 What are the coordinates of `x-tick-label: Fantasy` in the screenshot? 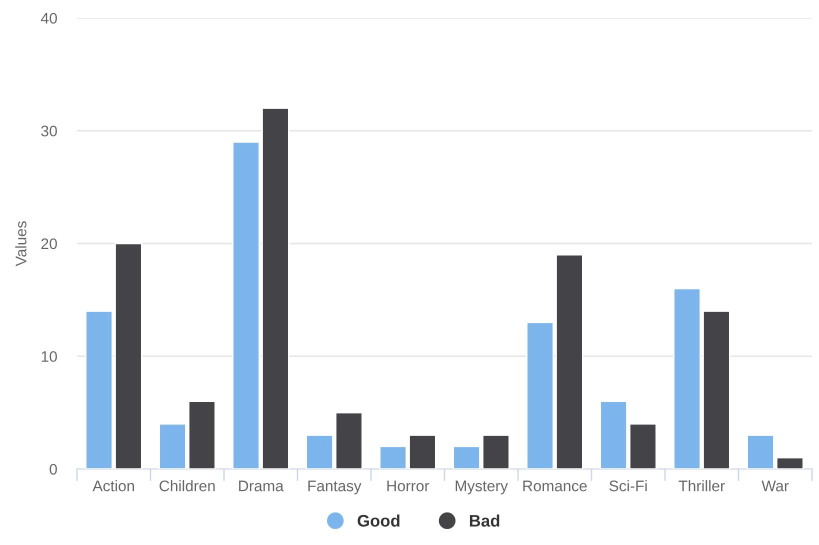 It's located at (335, 487).